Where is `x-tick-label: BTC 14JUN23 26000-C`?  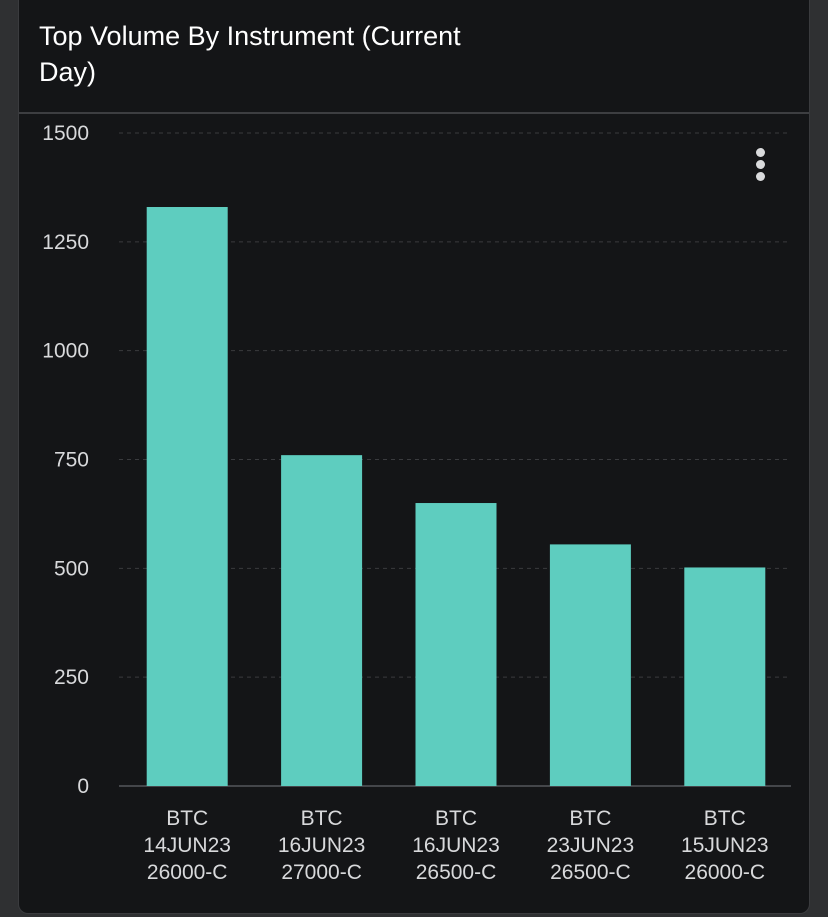
x-tick-label: BTC 14JUN23 26000-C is located at coordinates (187, 845).